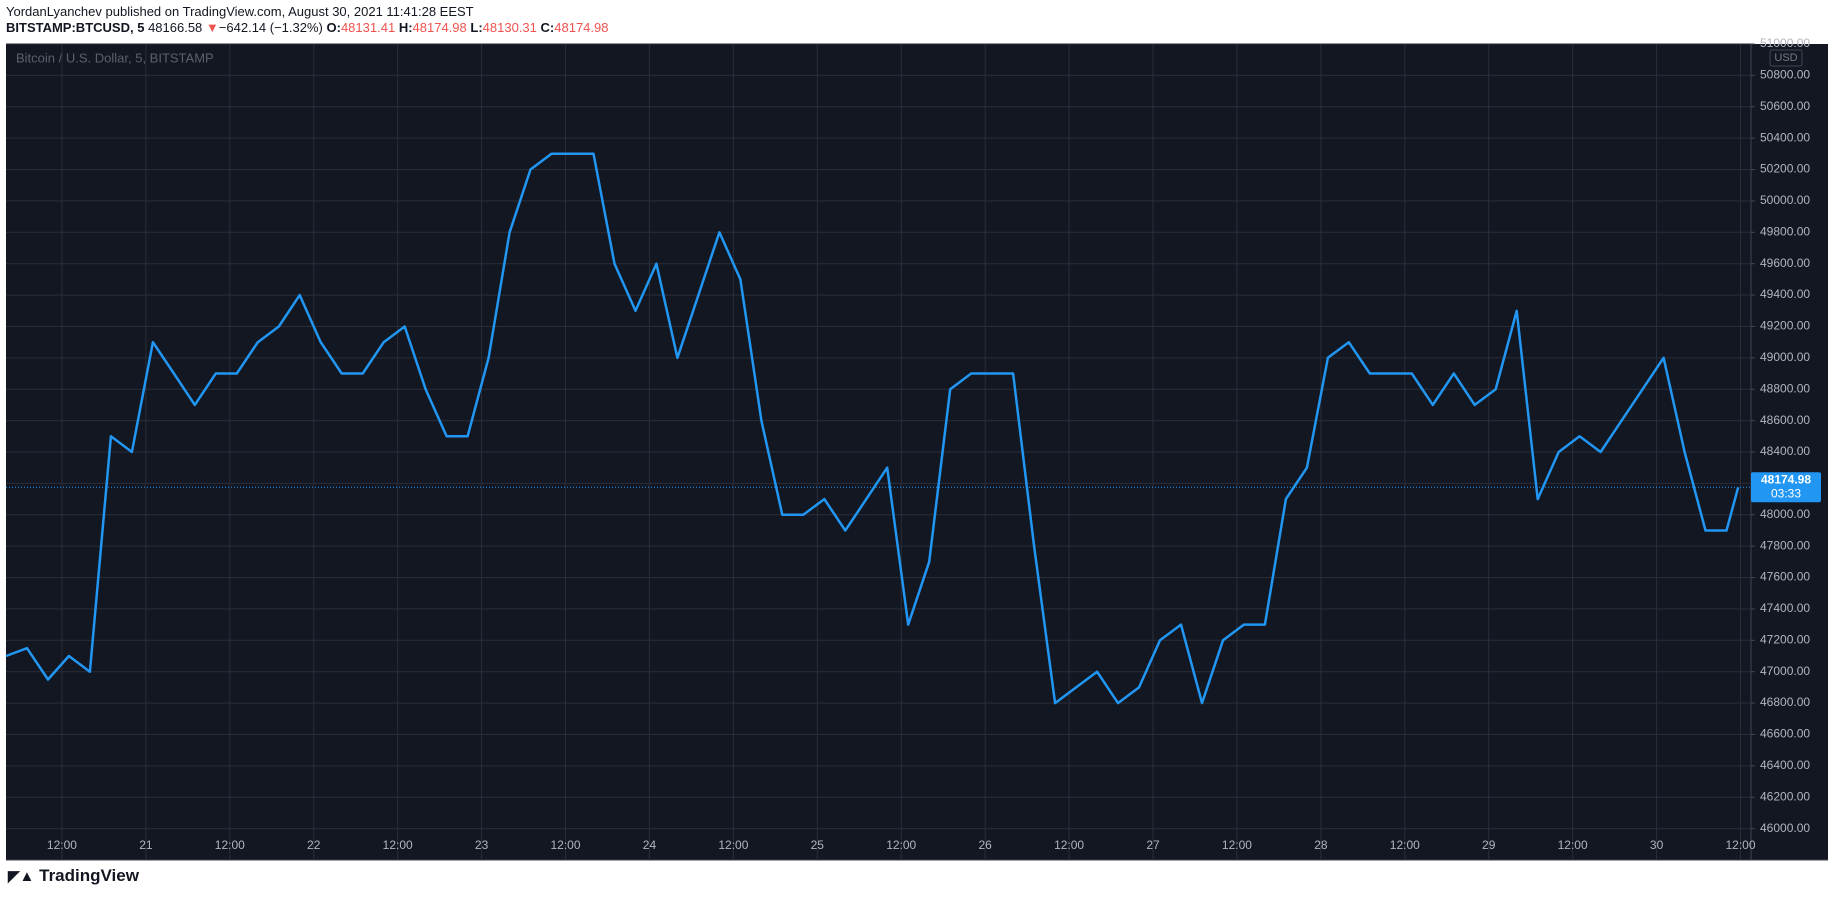 This screenshot has width=1828, height=897. I want to click on x-tick-label: 28, so click(1321, 845).